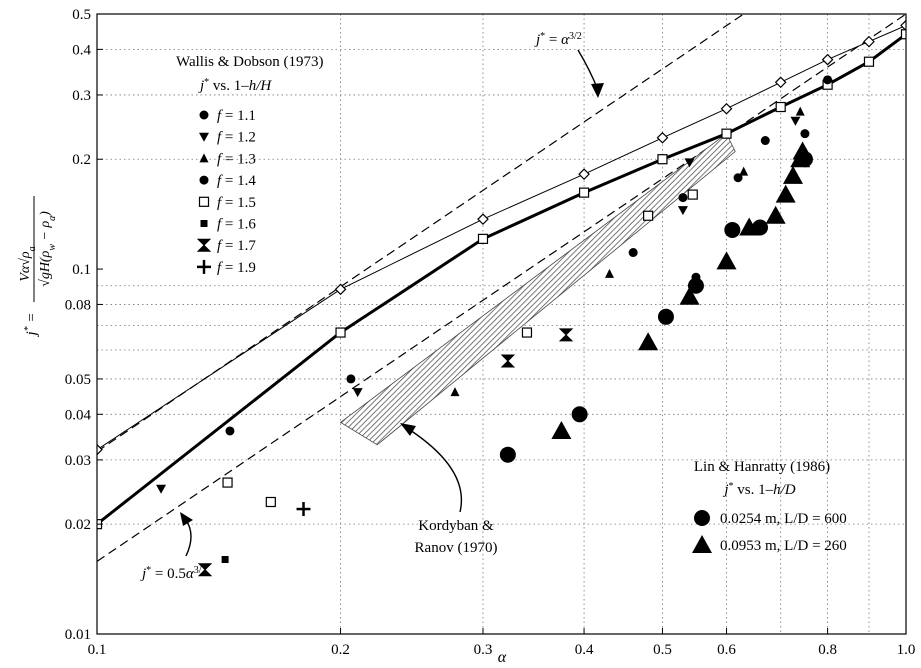  Describe the element at coordinates (236, 246) in the screenshot. I see `legend-label: f = 1.7` at that location.